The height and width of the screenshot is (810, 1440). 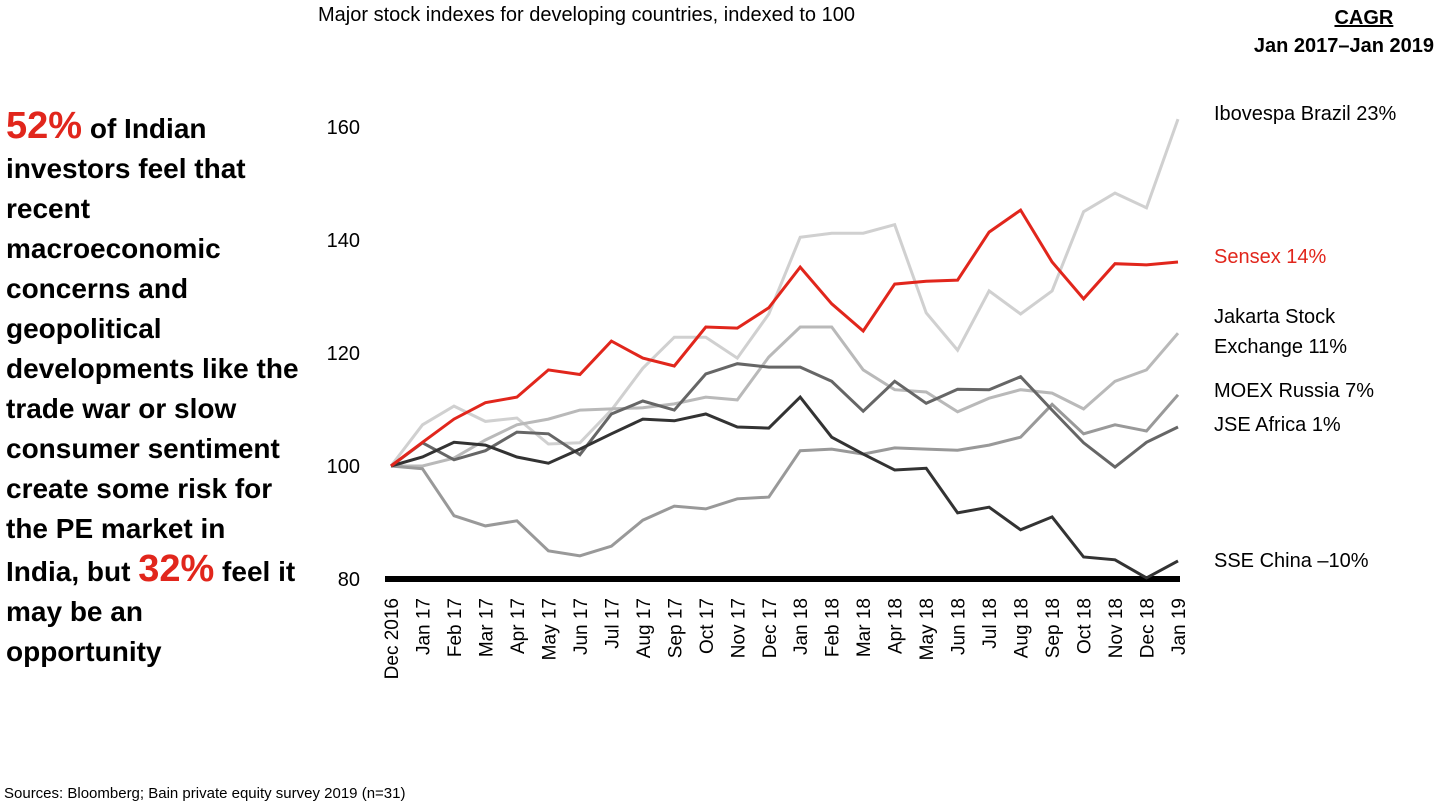 I want to click on series-line-jse-africa, so click(x=784, y=416).